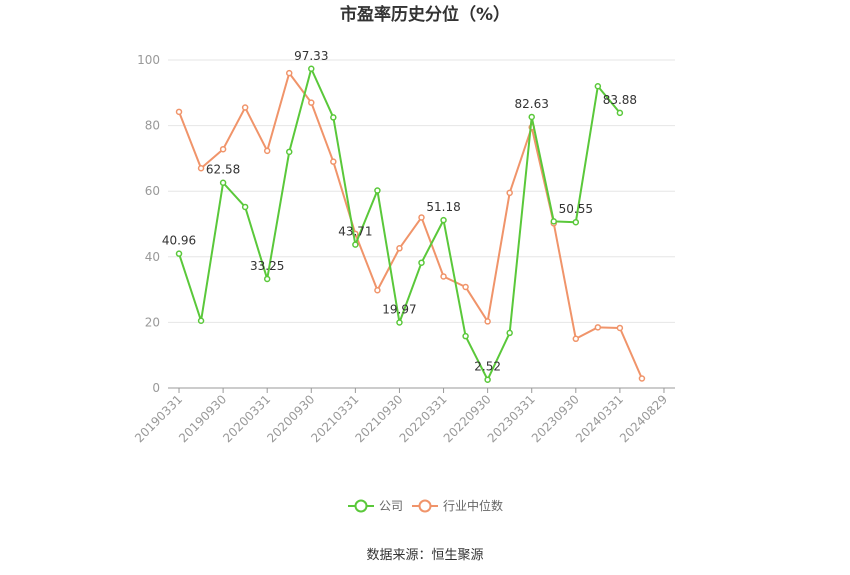 The image size is (850, 575). What do you see at coordinates (223, 170) in the screenshot?
I see `data-label: 62.58` at bounding box center [223, 170].